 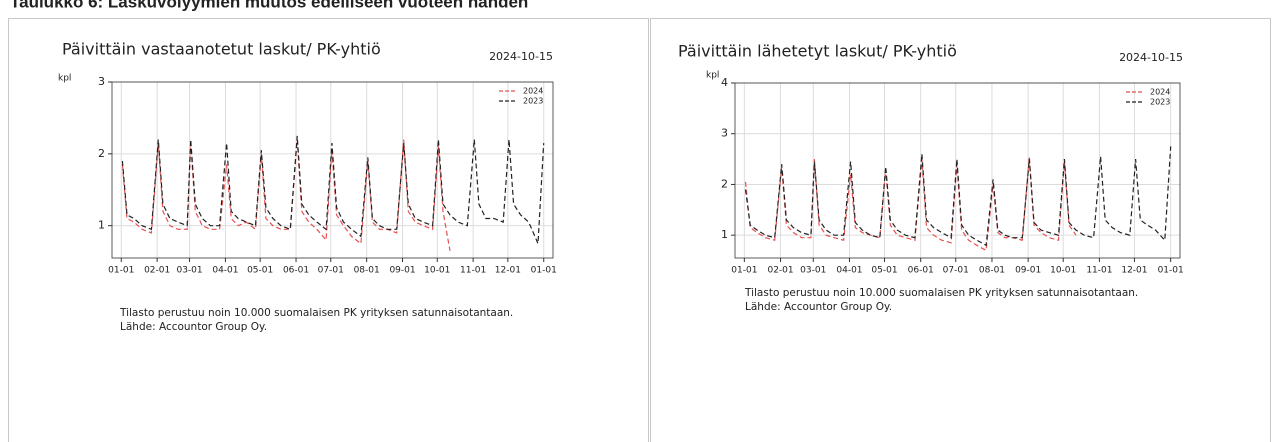 I want to click on y-tick-label: 4, so click(x=724, y=82).